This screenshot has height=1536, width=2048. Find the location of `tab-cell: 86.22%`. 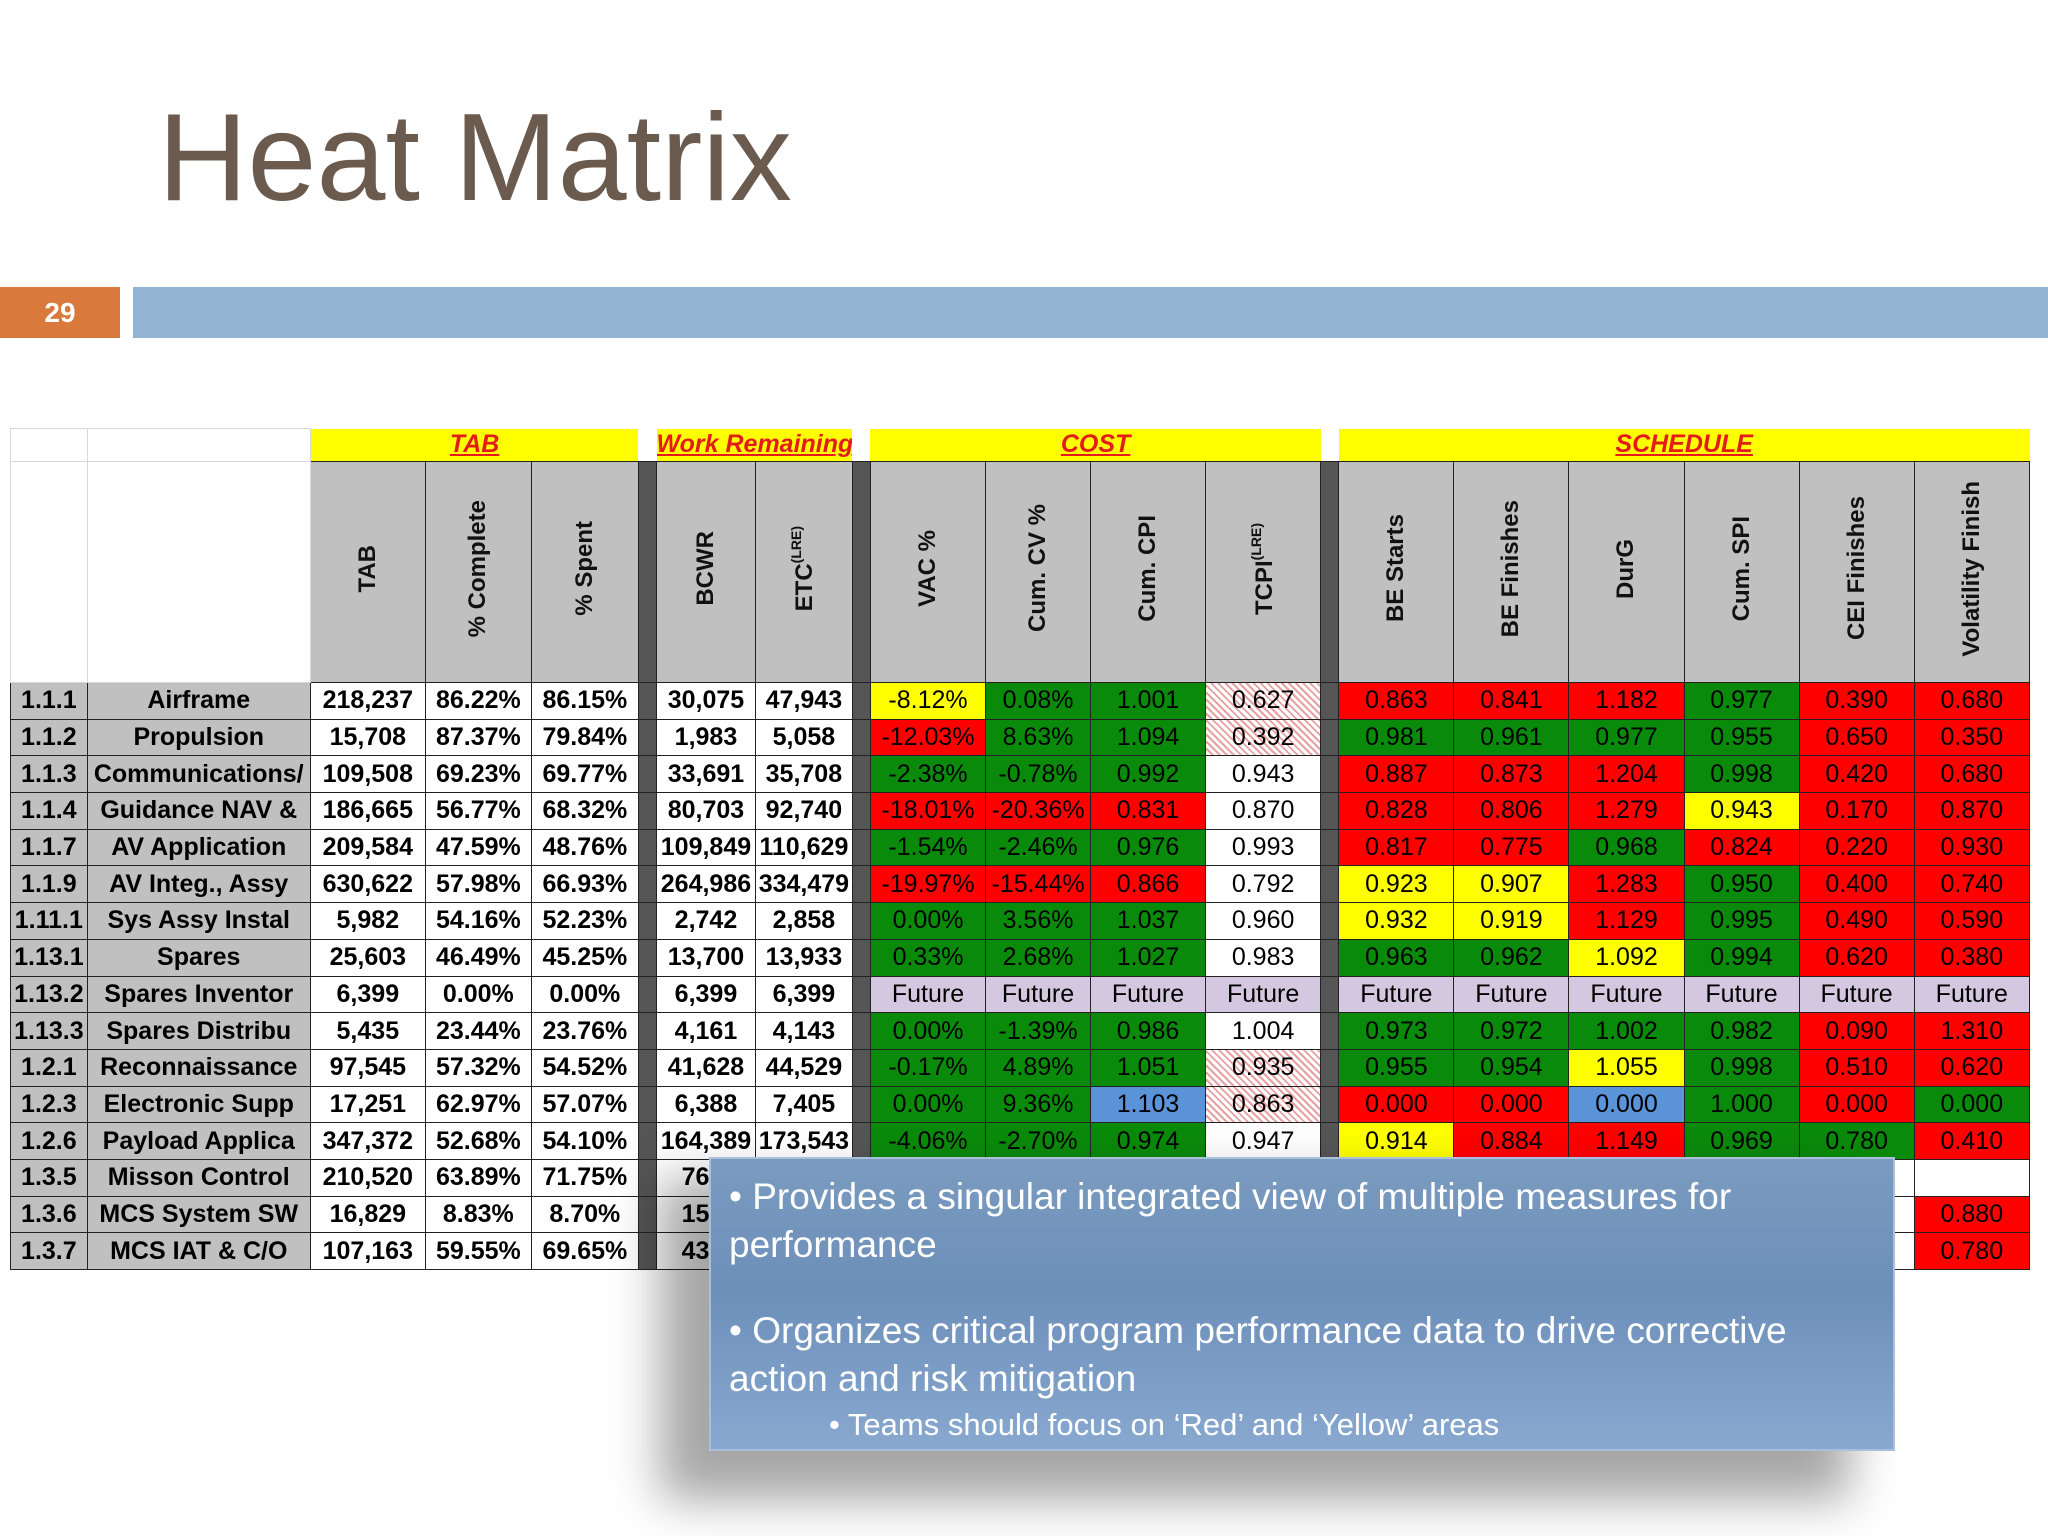

tab-cell: 86.22% is located at coordinates (478, 701).